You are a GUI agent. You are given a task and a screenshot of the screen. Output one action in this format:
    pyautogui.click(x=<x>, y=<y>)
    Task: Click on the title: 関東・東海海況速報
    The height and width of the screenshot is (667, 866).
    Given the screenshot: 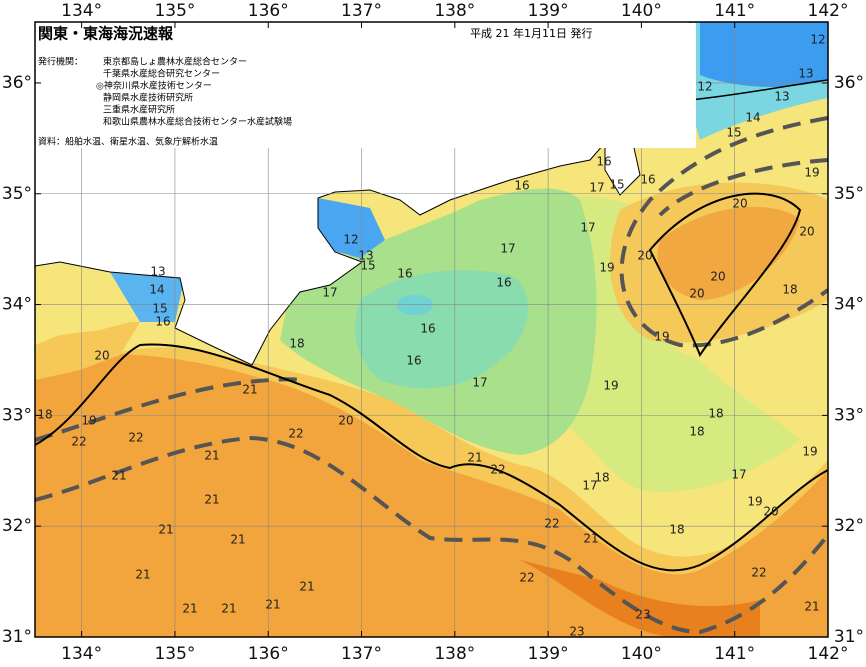 What is the action you would take?
    pyautogui.click(x=106, y=34)
    